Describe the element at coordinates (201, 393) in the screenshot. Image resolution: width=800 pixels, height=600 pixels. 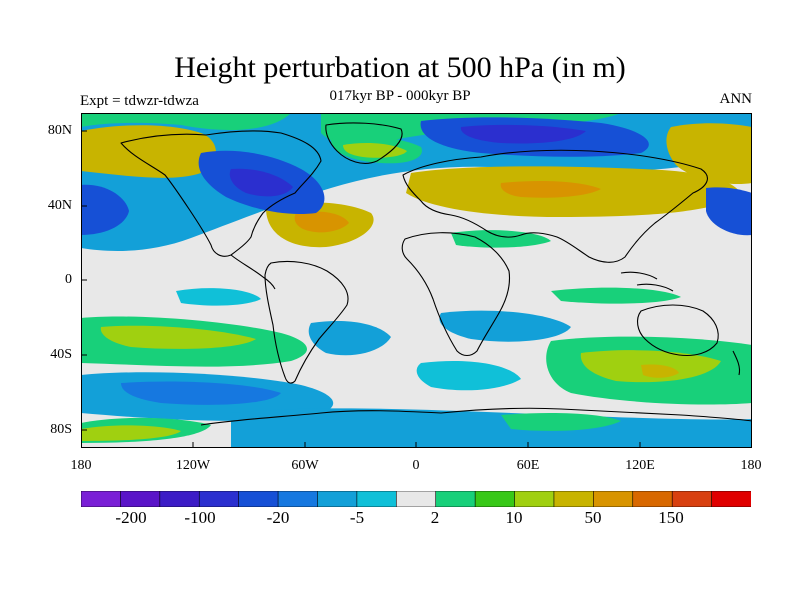
I see `contour-south-blue-west` at that location.